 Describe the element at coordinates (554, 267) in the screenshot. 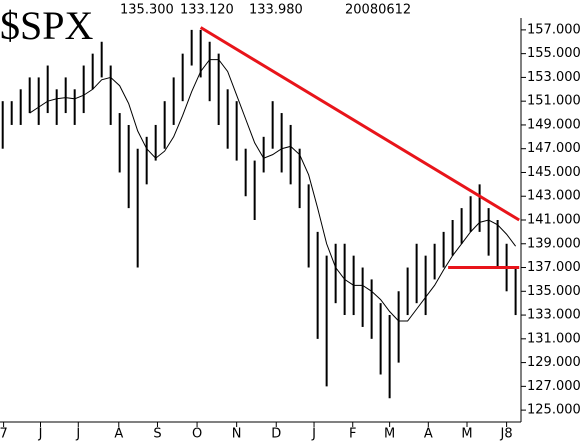

I see `y-tick-label: 137.000` at that location.